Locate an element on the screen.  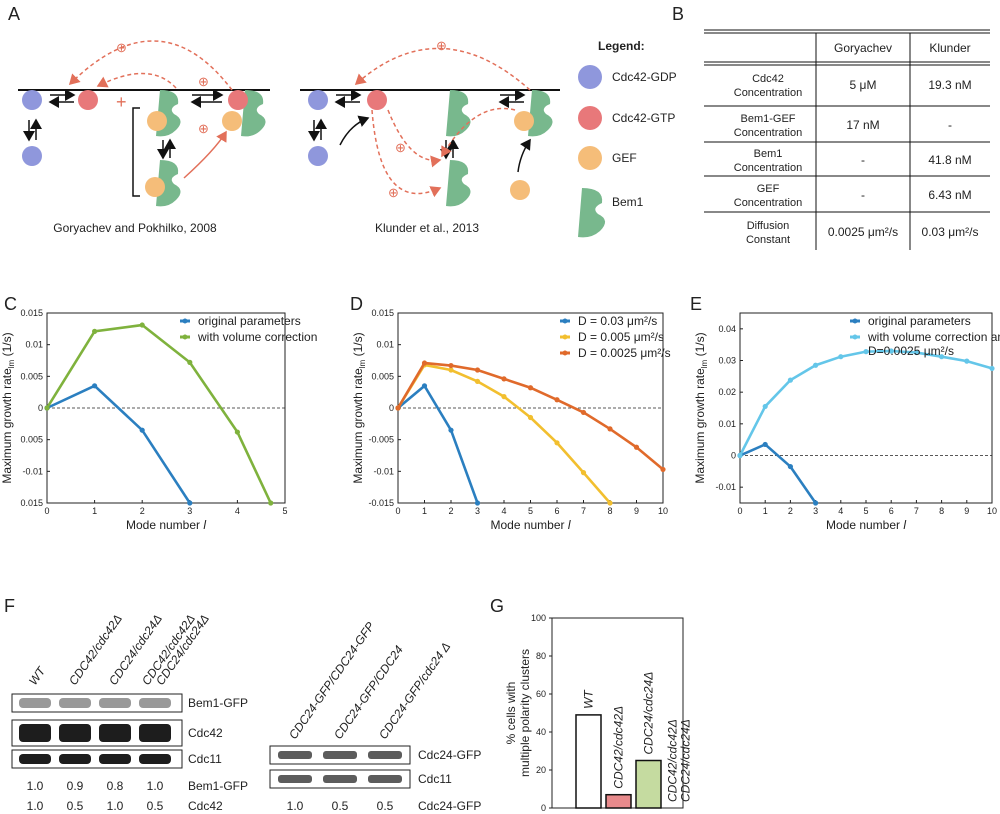
table-cell-klunder: 6.43 nM is located at coordinates (949, 195).